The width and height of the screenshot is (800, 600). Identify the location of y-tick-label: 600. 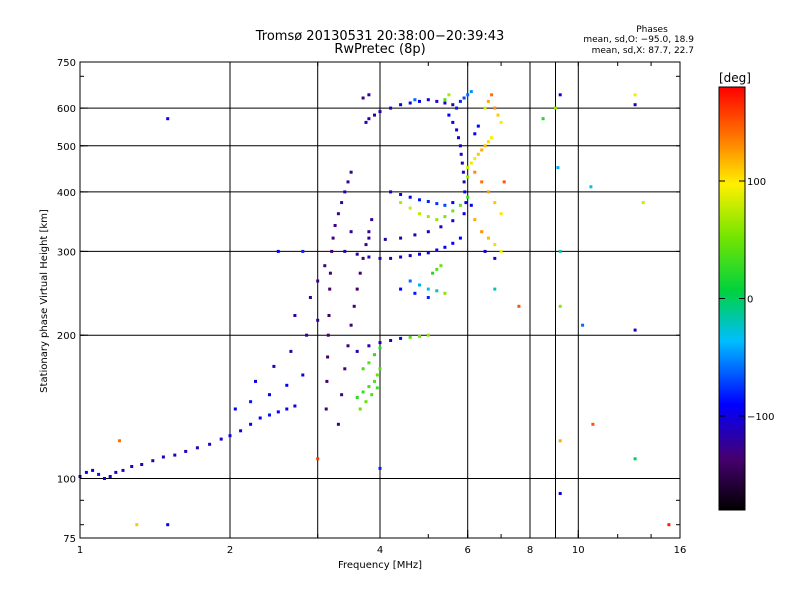
(66, 109).